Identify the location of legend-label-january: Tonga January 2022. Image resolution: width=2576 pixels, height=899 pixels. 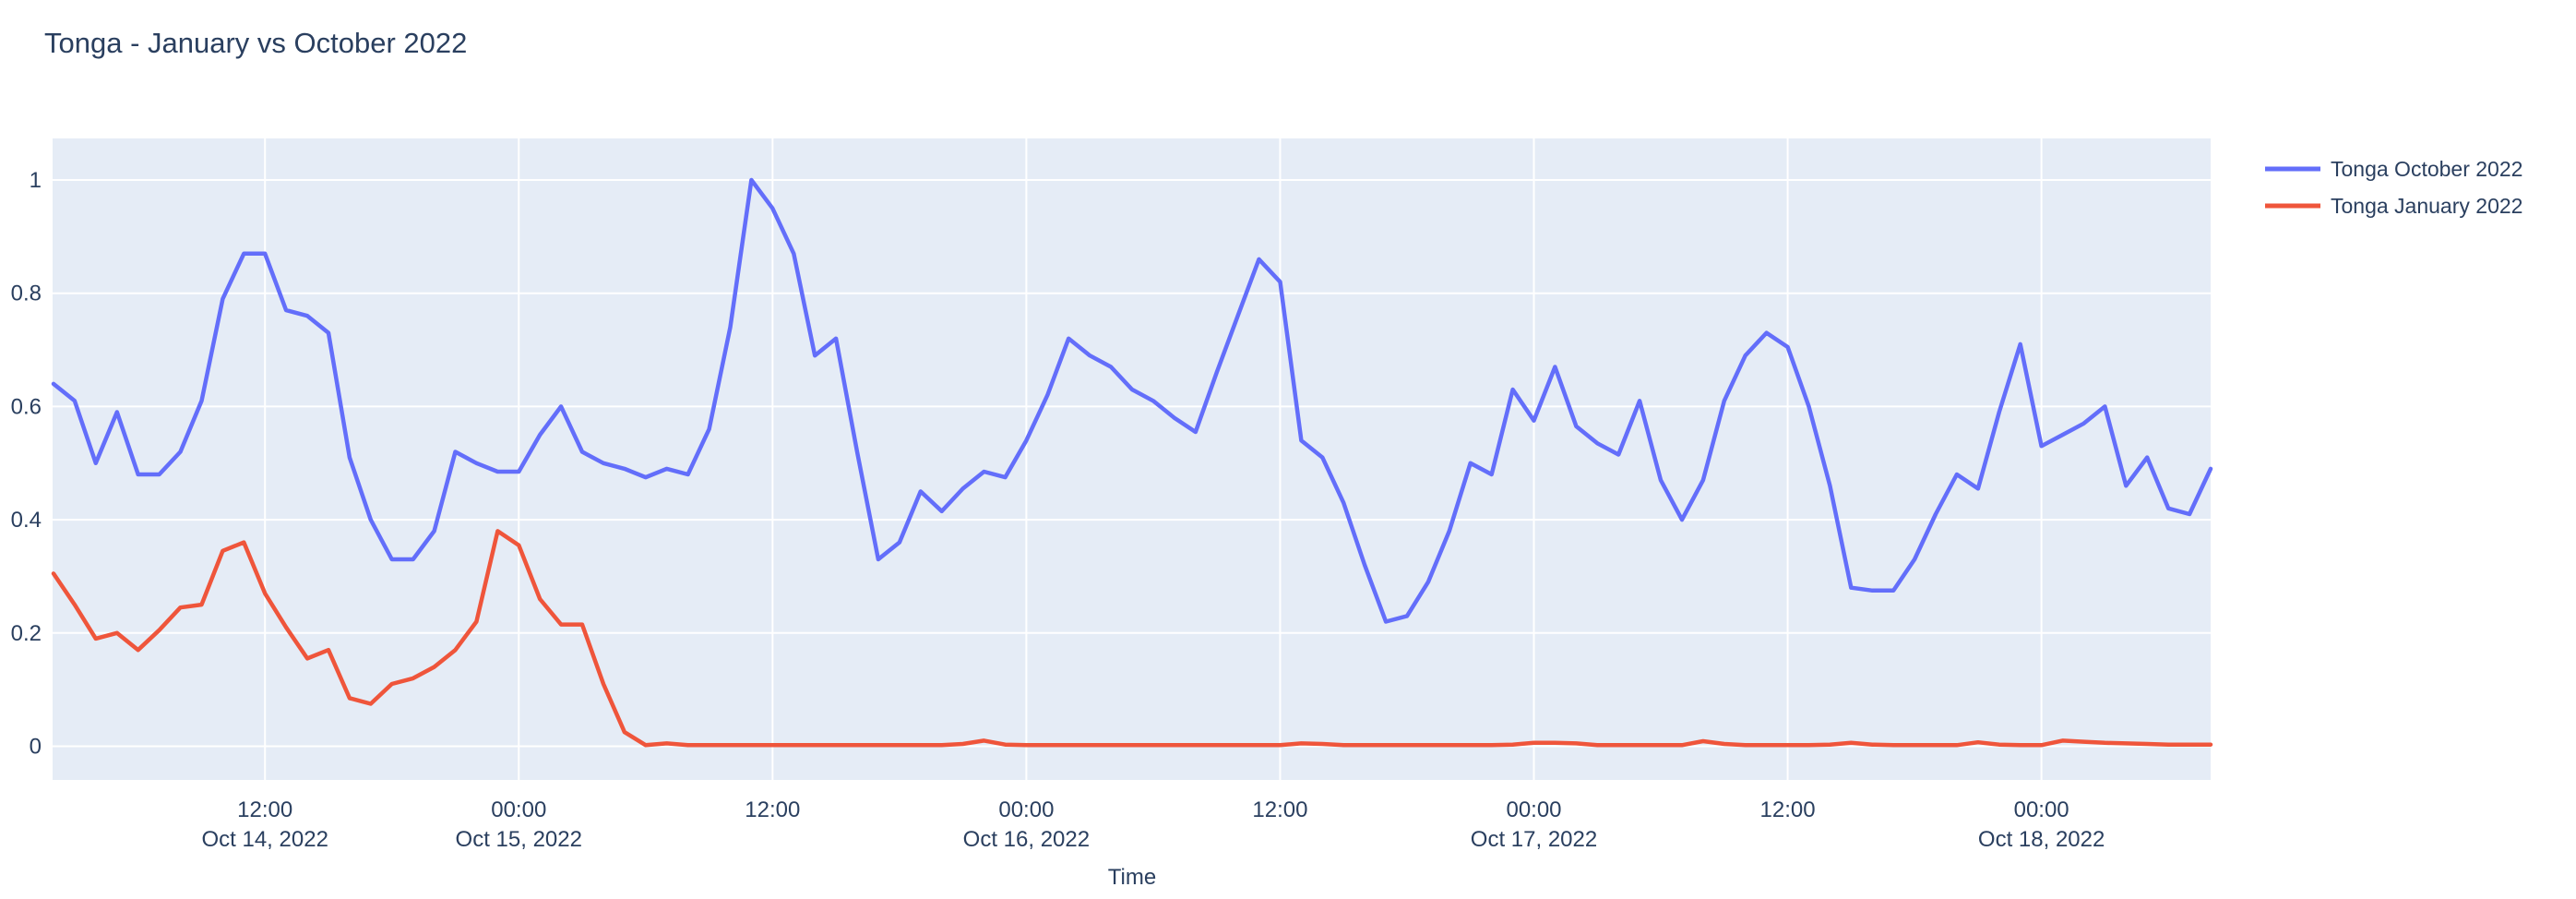
(2426, 206).